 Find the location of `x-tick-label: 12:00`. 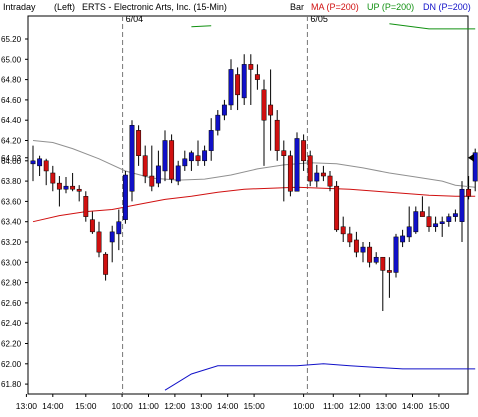

x-tick-label: 12:00 is located at coordinates (175, 406).